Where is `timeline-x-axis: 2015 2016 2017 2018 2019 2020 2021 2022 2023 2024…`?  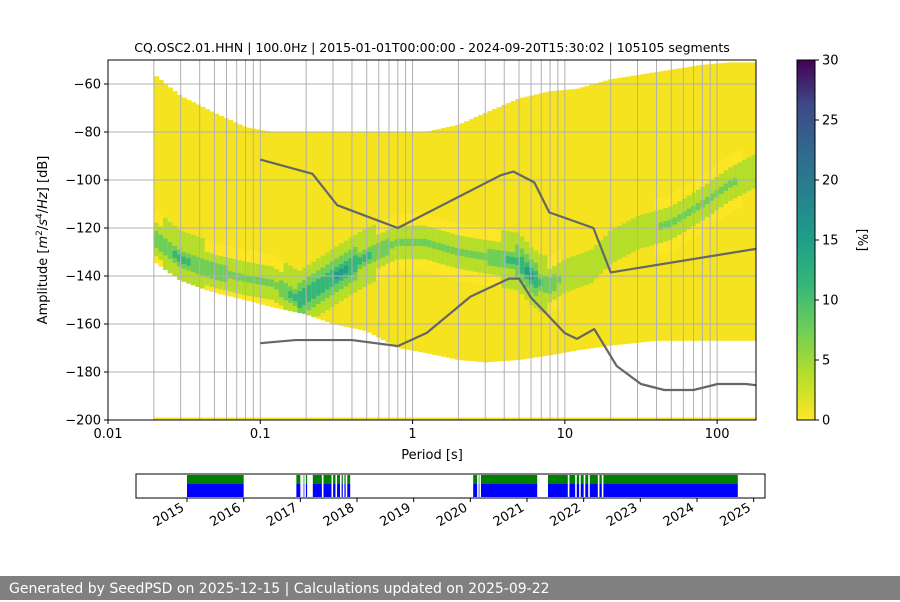 timeline-x-axis: 2015 2016 2017 2018 2019 2020 2021 2022 2023 2024… is located at coordinates (453, 514).